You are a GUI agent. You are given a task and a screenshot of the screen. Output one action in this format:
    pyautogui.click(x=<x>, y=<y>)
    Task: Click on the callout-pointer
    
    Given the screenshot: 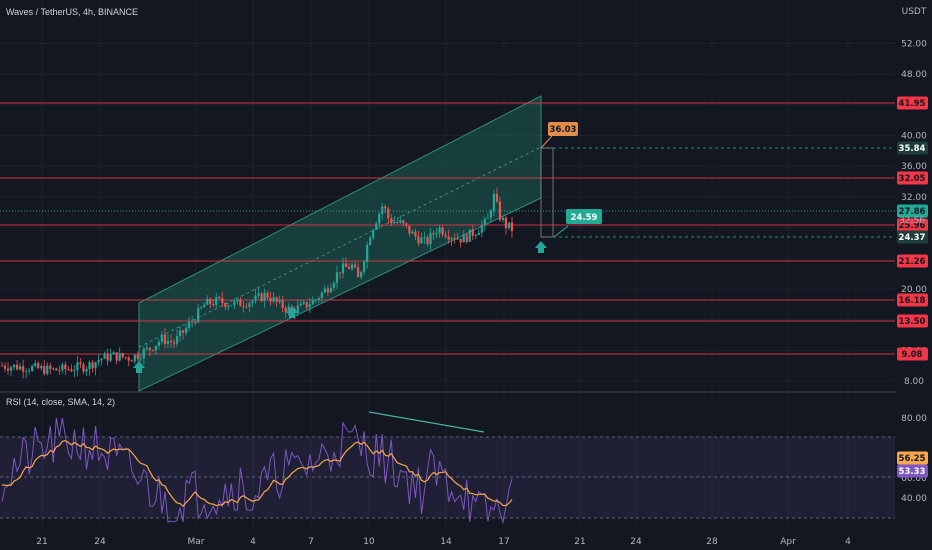 What is the action you would take?
    pyautogui.click(x=546, y=142)
    